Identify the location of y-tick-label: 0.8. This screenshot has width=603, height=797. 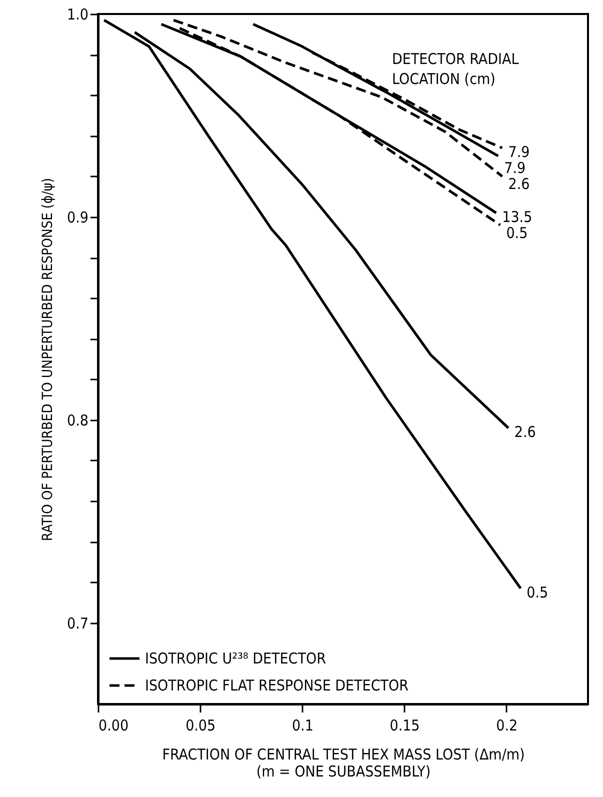
(77, 420).